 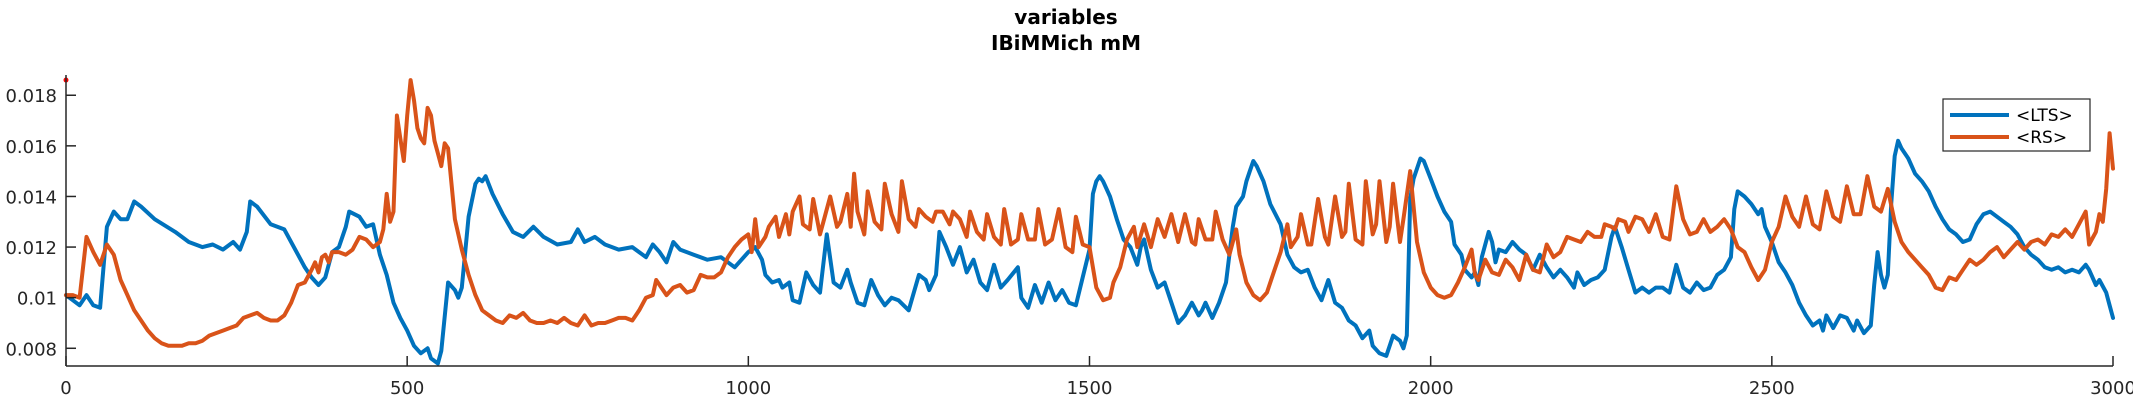 What do you see at coordinates (748, 388) in the screenshot?
I see `x-tick-label: 1000` at bounding box center [748, 388].